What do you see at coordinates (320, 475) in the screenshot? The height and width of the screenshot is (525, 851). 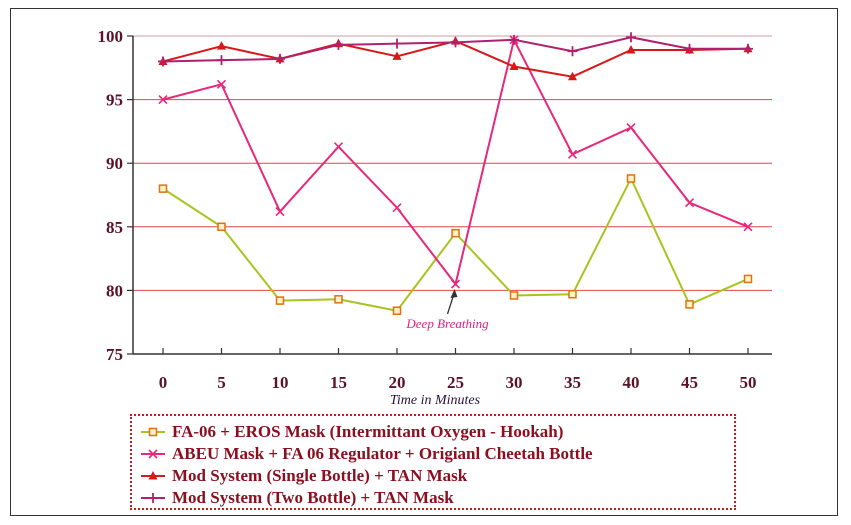 I see `legend-label-3: Mod System (Single Bottle) + TAN Mask` at bounding box center [320, 475].